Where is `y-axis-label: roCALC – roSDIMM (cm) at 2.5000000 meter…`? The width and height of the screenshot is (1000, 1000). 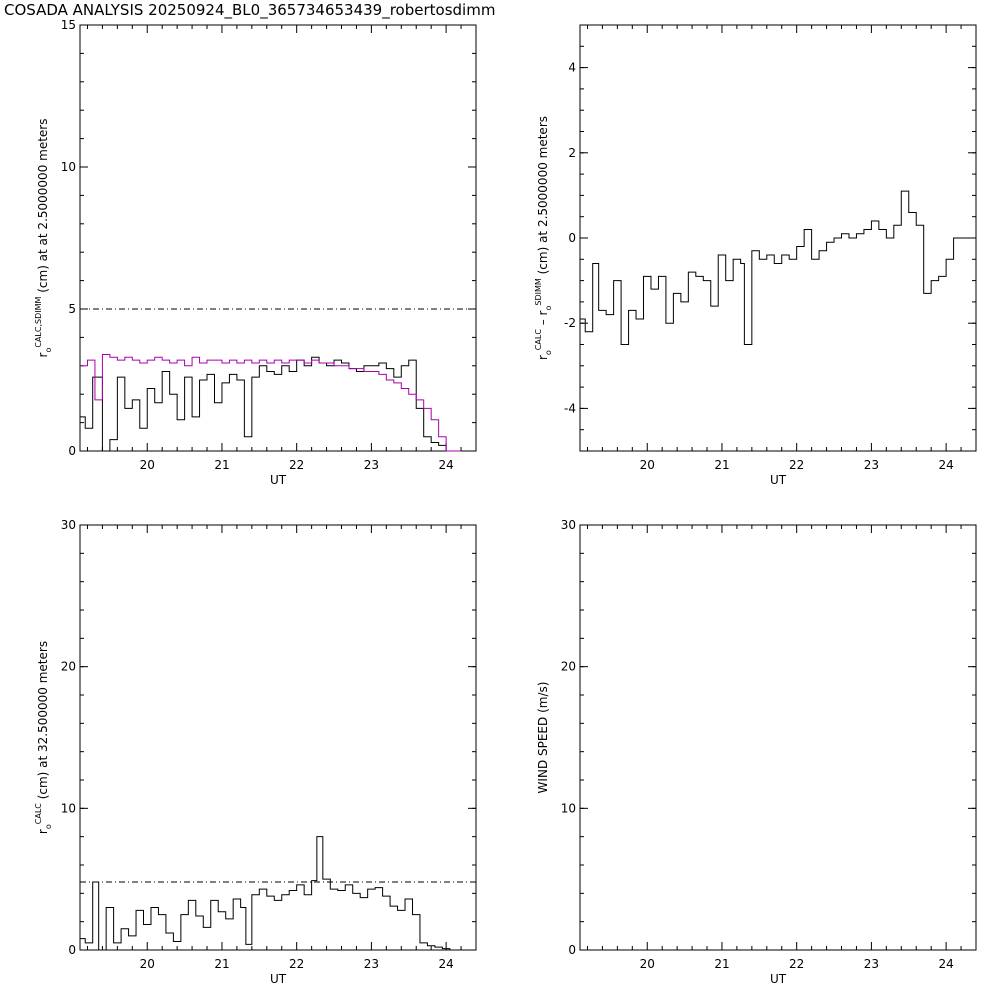 y-axis-label: roCALC – roSDIMM (cm) at 2.5000000 meter… is located at coordinates (543, 238).